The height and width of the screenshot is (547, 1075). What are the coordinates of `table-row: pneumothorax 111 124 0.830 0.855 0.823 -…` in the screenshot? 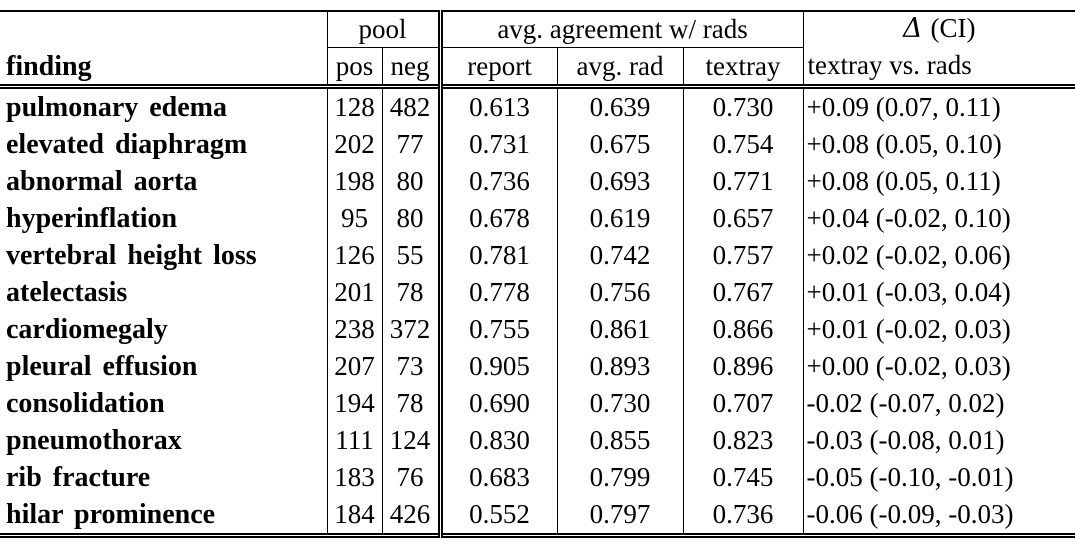 It's located at (537, 440).